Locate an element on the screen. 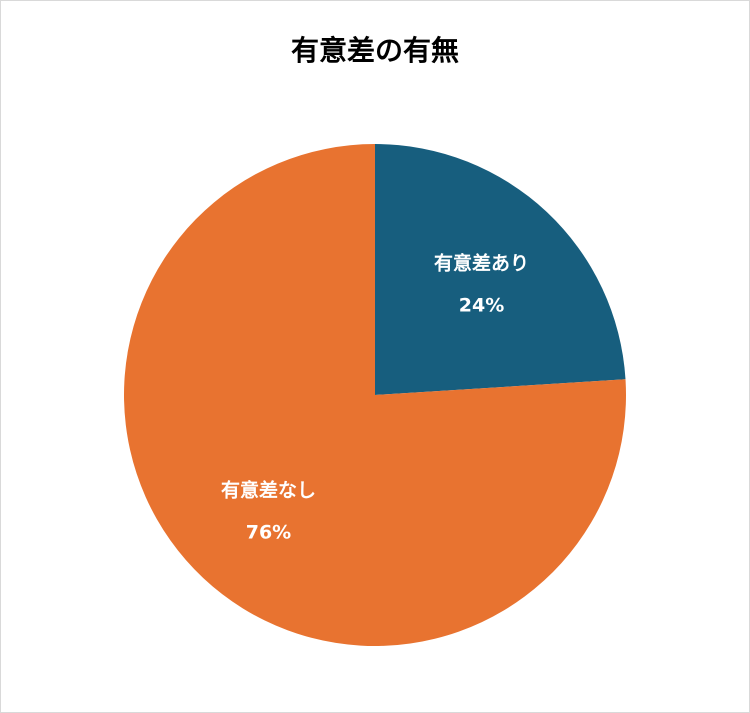  chart-title: 有意差の有無 is located at coordinates (374, 50).